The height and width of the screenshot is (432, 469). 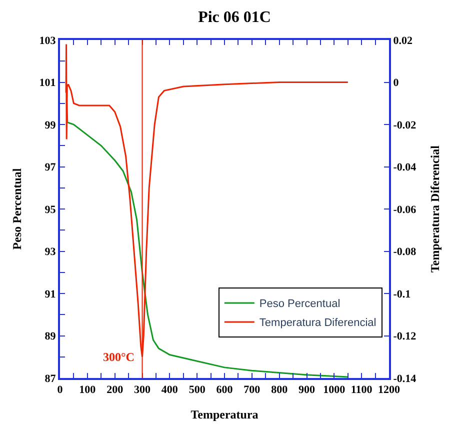 I want to click on y-tick-label: 95, so click(x=50, y=210).